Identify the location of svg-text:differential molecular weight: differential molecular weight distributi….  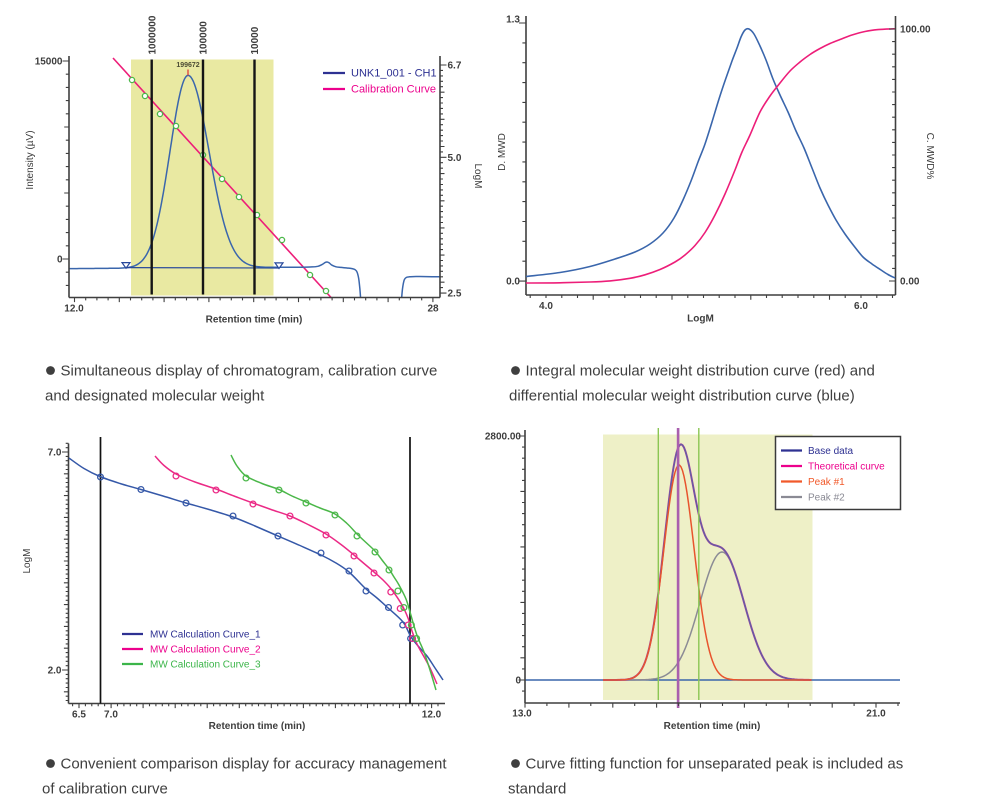
(682, 396).